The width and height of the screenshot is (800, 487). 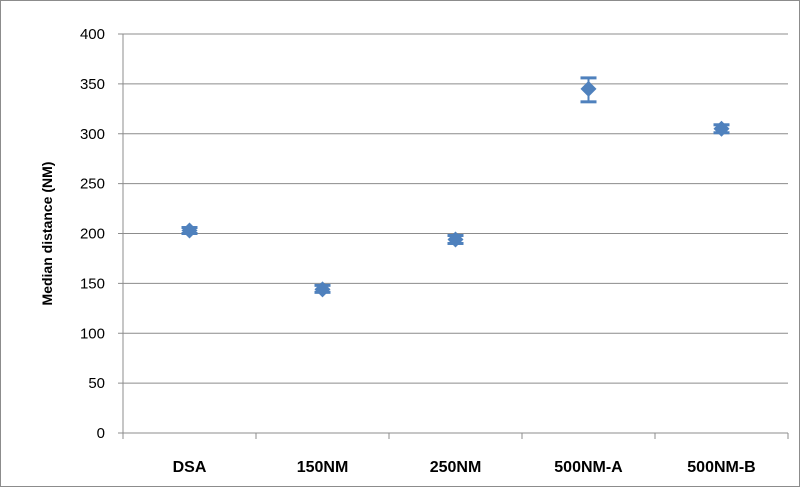 I want to click on x-axis-category-labels: DSA 150NM 250NM 500NM-A 500NM-B, so click(x=464, y=467).